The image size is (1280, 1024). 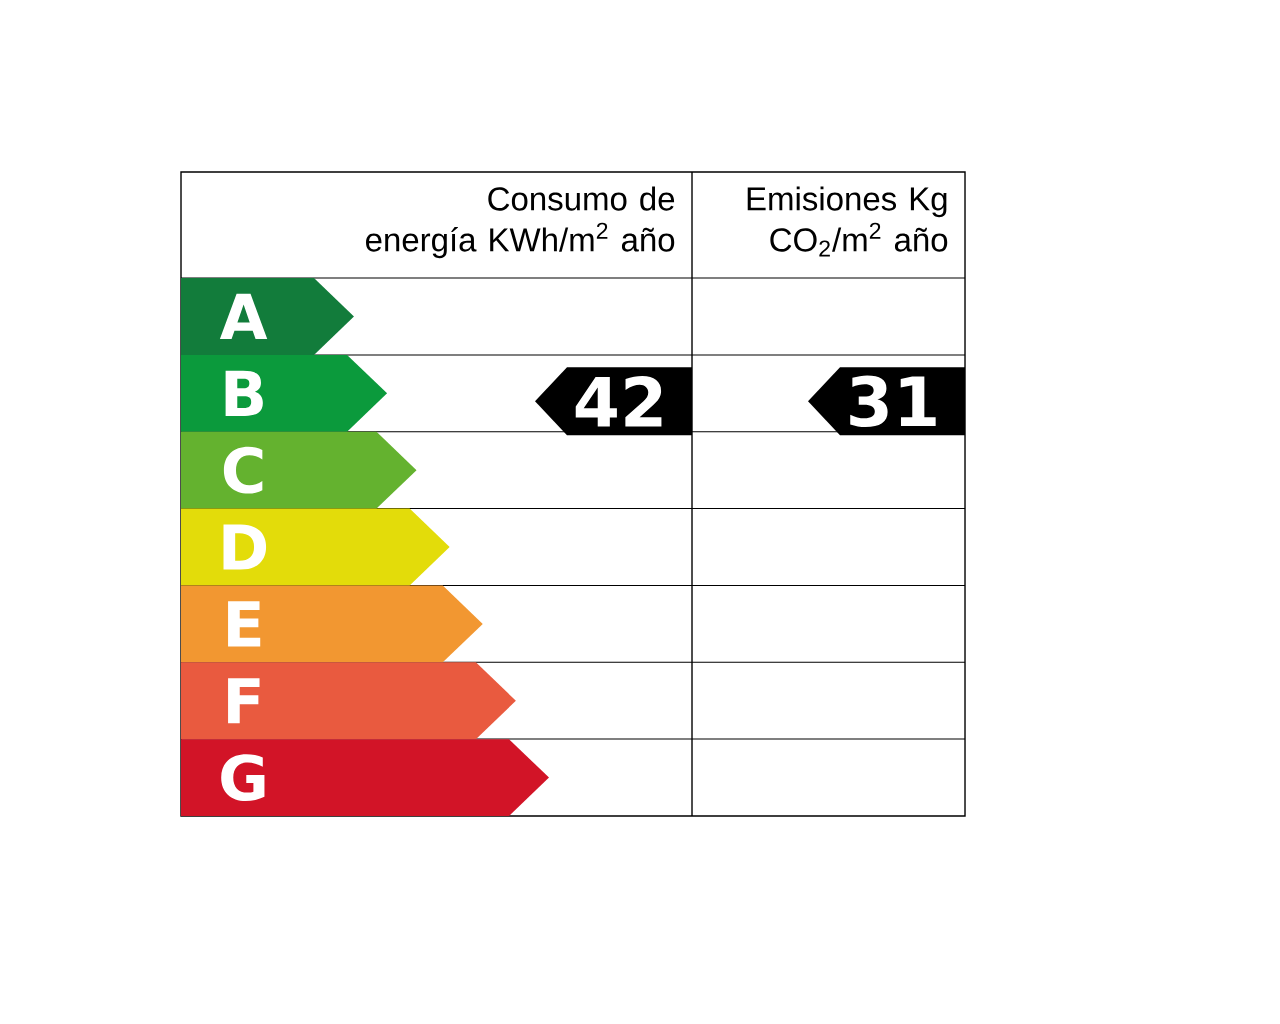 I want to click on y-tick-label: A, so click(x=243, y=316).